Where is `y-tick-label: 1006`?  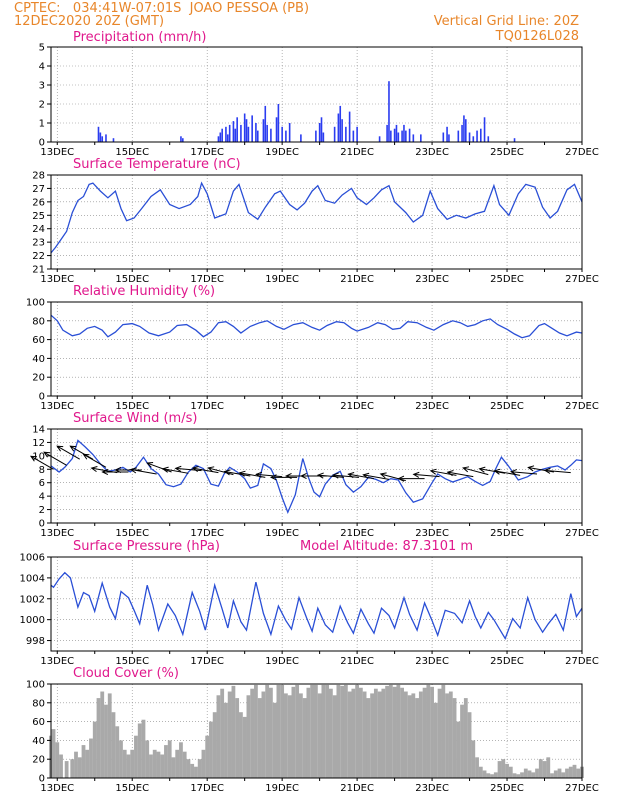 y-tick-label: 1006 is located at coordinates (32, 558).